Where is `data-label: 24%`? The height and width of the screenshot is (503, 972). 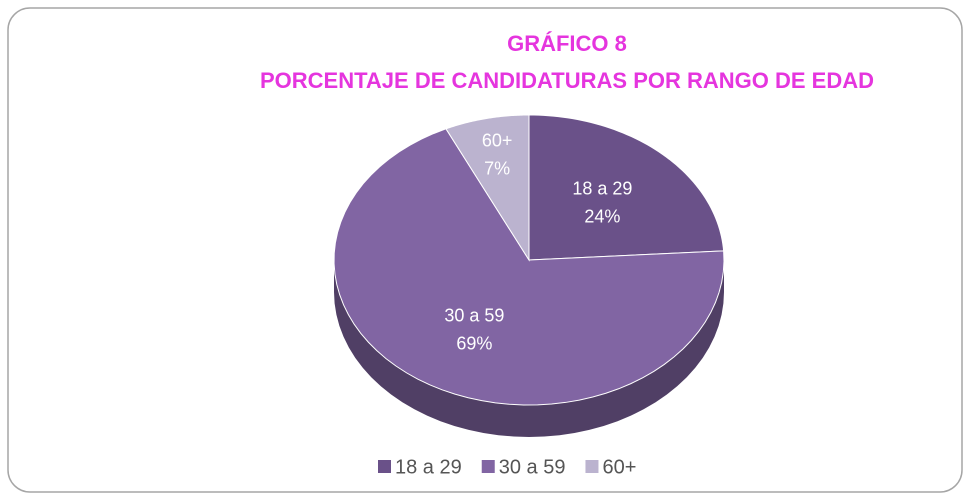 data-label: 24% is located at coordinates (602, 217).